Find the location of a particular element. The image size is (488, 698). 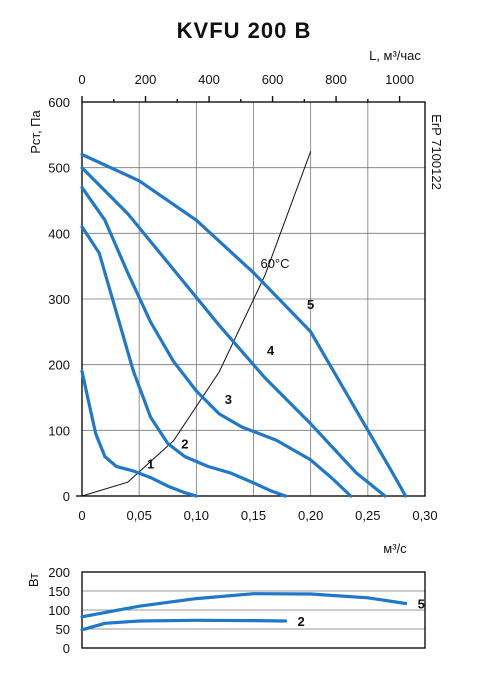

top-axis-tick-label: 1000 is located at coordinates (399, 79).